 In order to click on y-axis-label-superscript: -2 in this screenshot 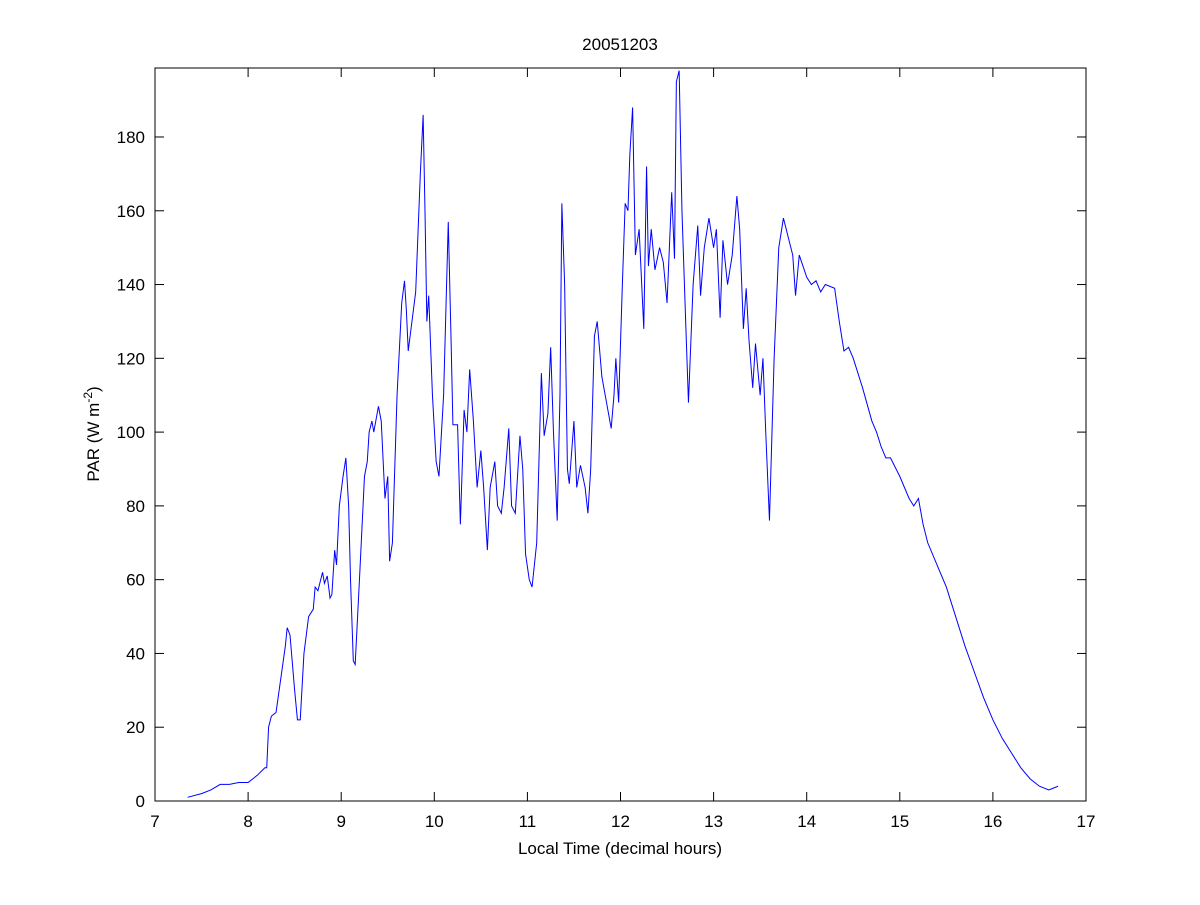, I will do `click(88, 397)`.